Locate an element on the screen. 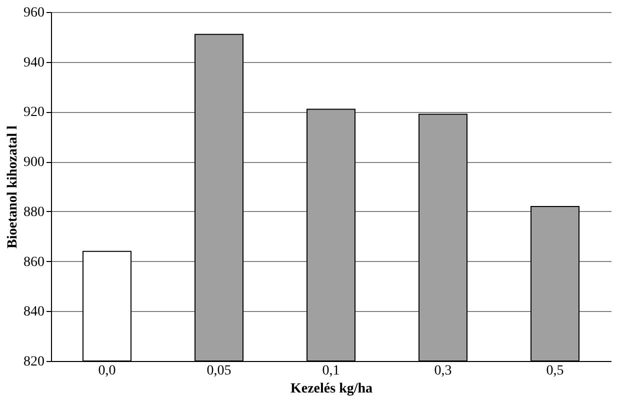  y-tick-label: 860 is located at coordinates (34, 262).